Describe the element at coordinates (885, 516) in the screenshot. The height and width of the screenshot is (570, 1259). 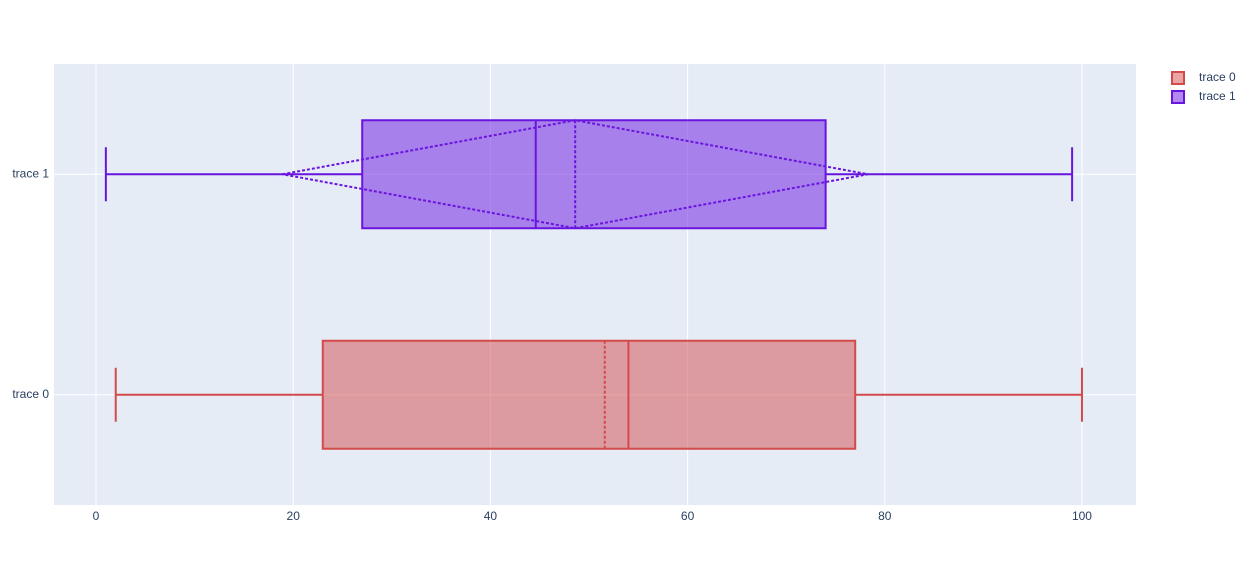
I see `x-tick-label: 80` at that location.